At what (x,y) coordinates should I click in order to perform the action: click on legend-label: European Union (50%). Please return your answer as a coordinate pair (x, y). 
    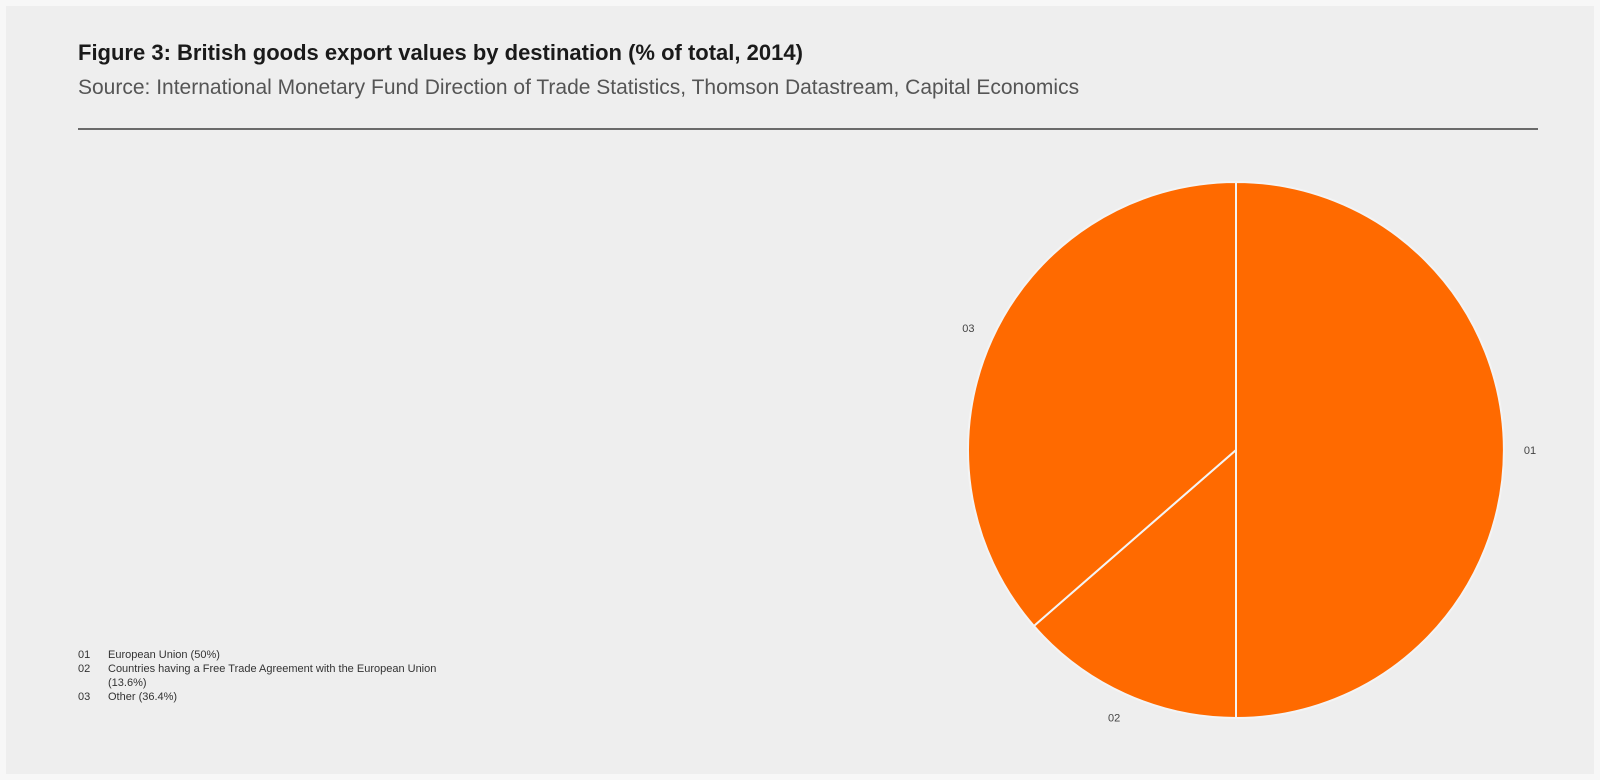
    Looking at the image, I should click on (164, 655).